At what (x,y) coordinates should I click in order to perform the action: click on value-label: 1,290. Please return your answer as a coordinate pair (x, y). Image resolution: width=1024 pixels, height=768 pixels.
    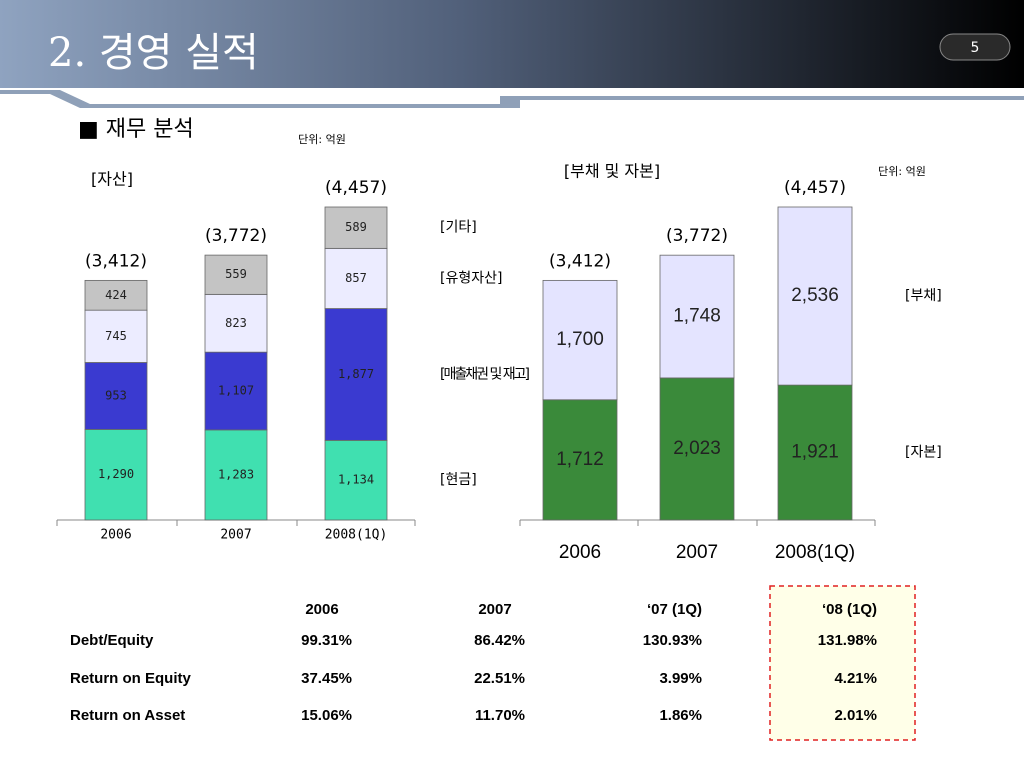
    Looking at the image, I should click on (116, 474).